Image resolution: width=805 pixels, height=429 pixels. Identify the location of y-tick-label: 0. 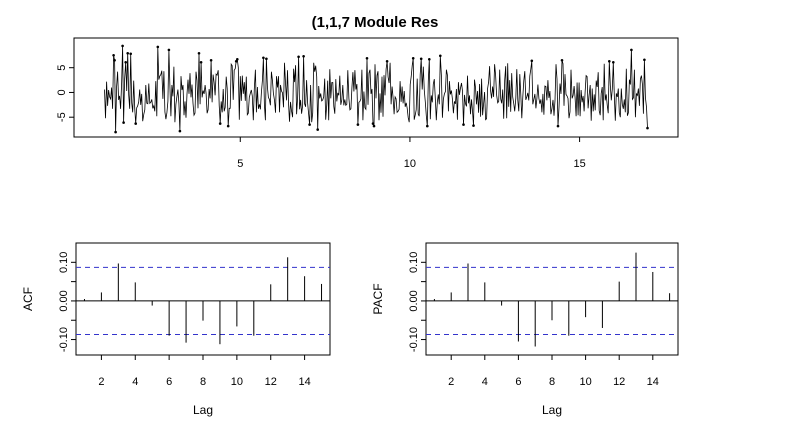
(62, 92).